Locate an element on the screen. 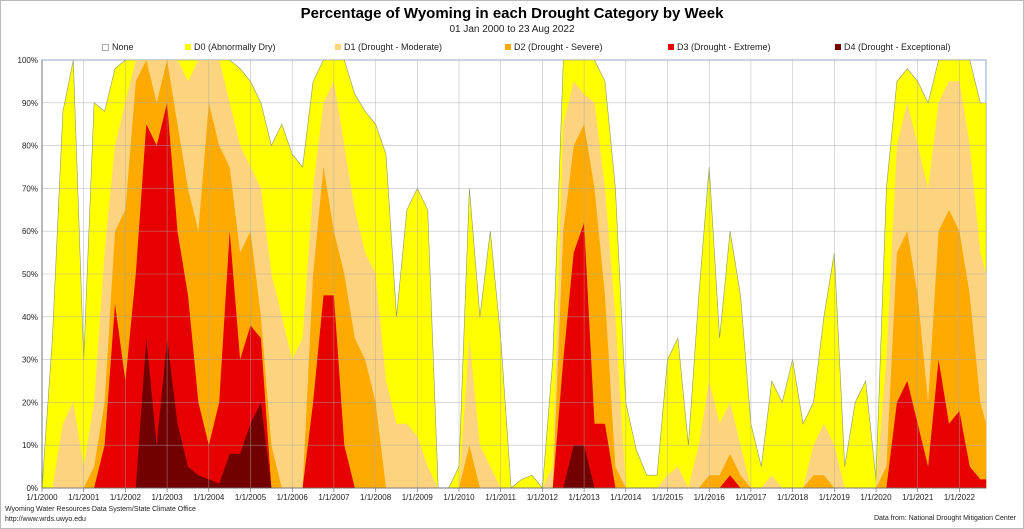  y-tick-label: 90% is located at coordinates (30, 103).